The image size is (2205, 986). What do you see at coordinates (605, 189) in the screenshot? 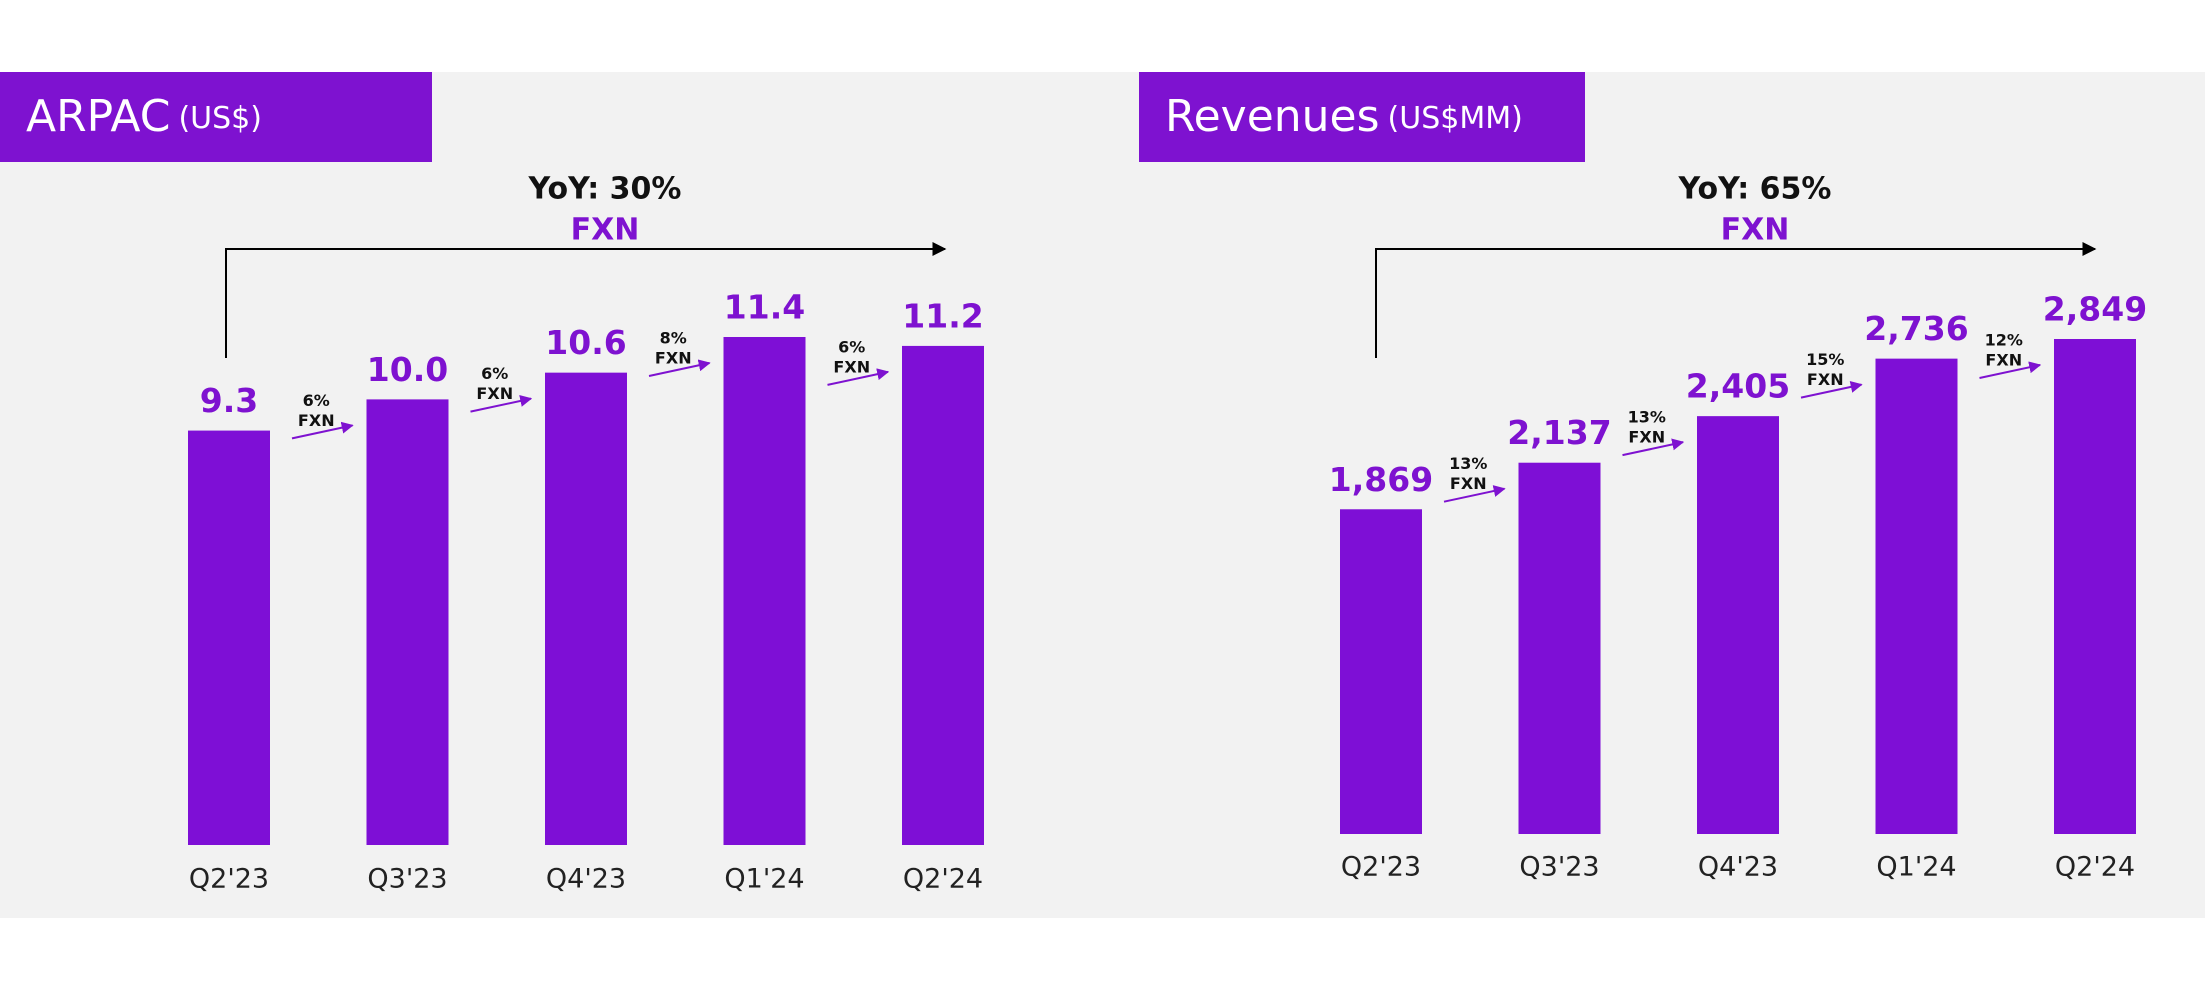
I see `yoy-label: YoY: 30%` at bounding box center [605, 189].